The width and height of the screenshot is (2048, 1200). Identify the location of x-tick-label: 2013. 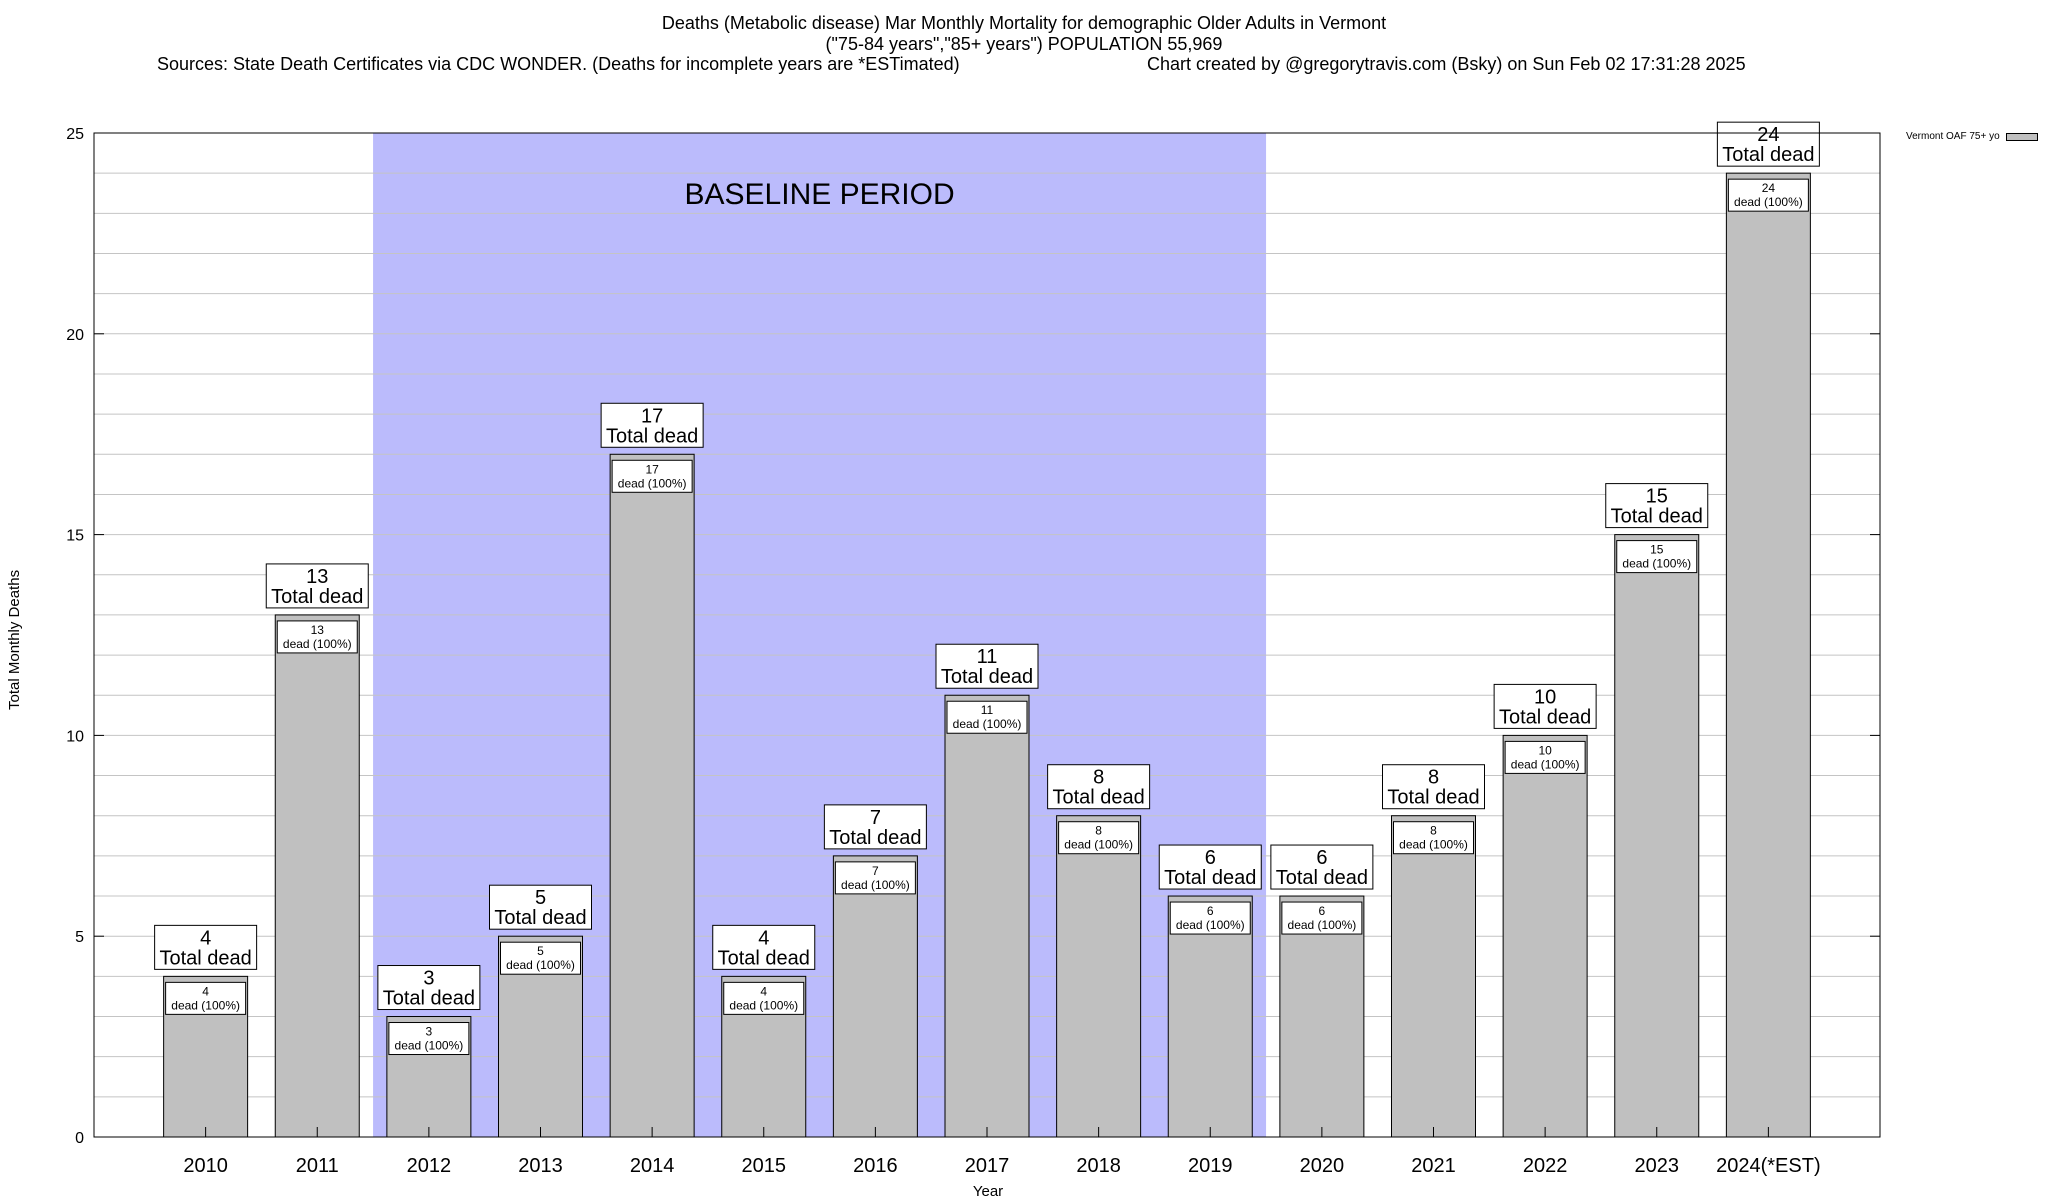
(540, 1166).